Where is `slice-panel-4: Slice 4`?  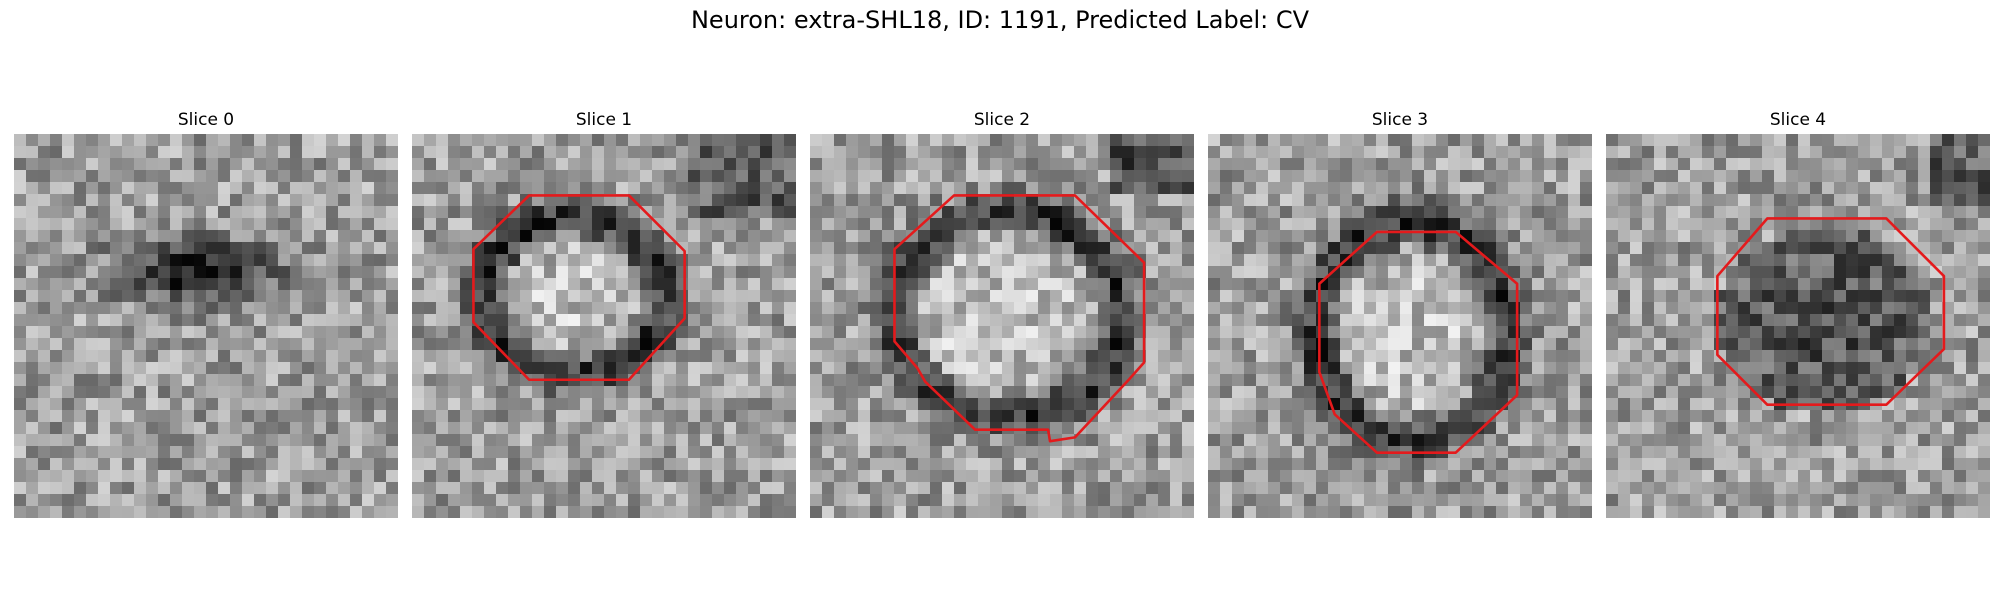 slice-panel-4: Slice 4 is located at coordinates (1798, 313).